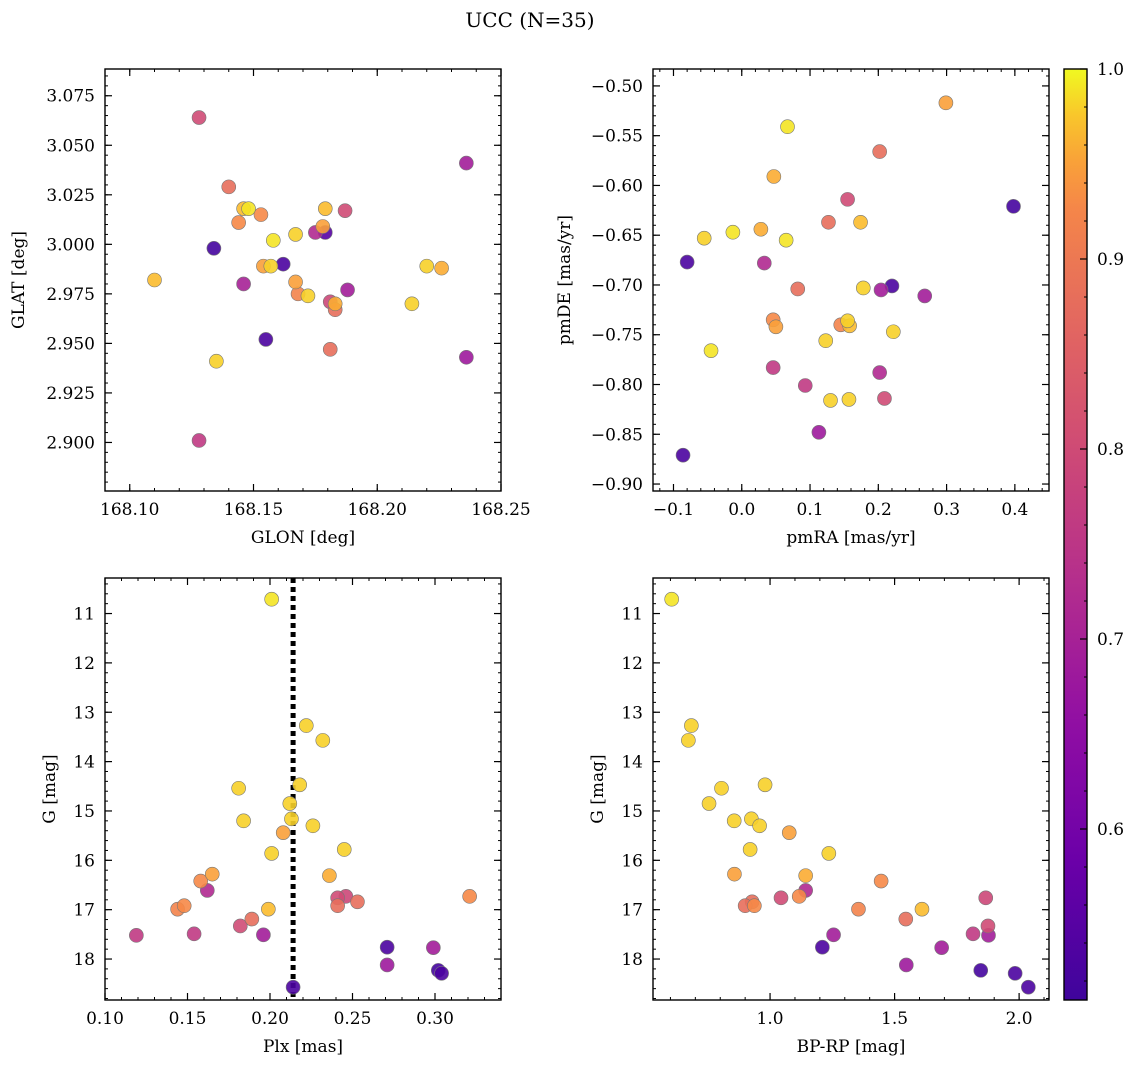 Image resolution: width=1136 pixels, height=1068 pixels. Describe the element at coordinates (617, 336) in the screenshot. I see `y-tick-label: −0.75` at that location.